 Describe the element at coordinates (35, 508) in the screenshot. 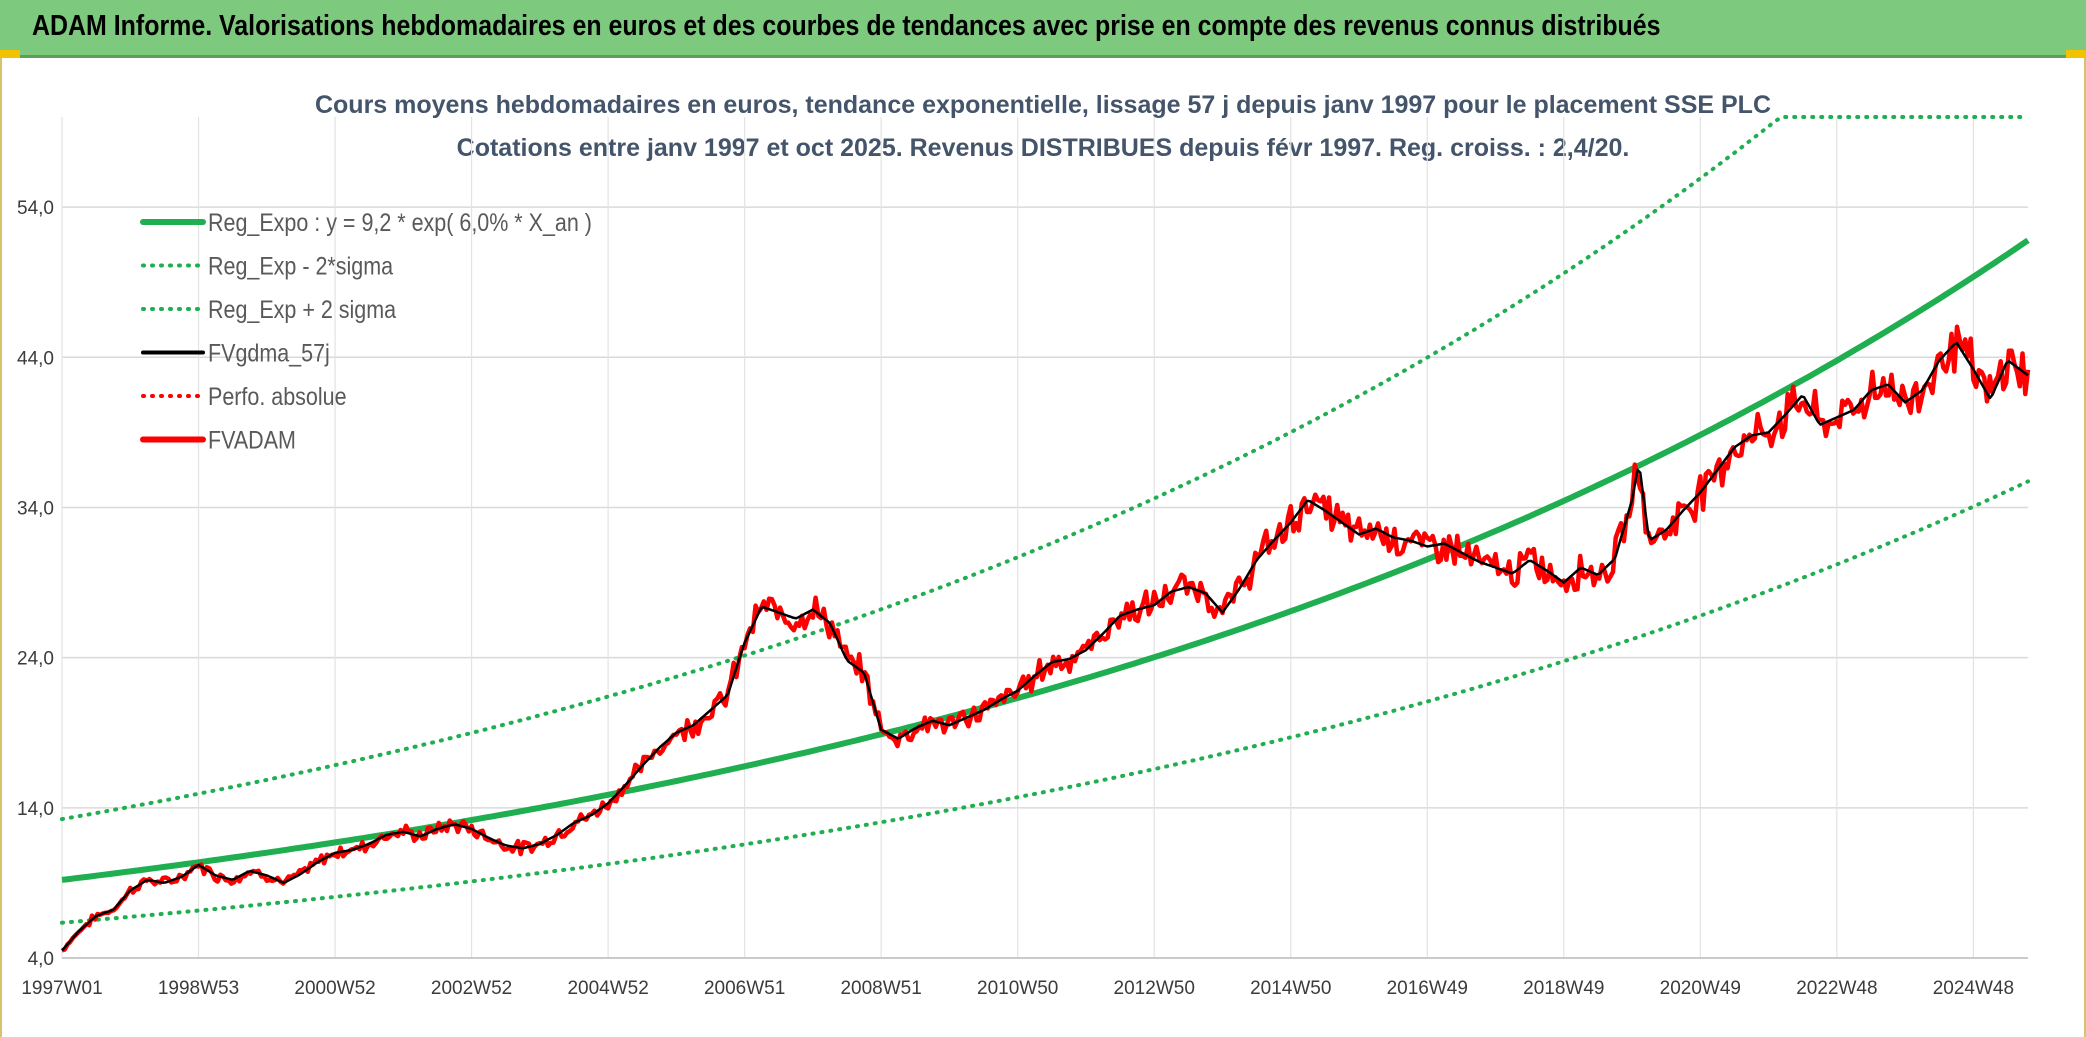

I see `y-tick-label: 34,0` at that location.